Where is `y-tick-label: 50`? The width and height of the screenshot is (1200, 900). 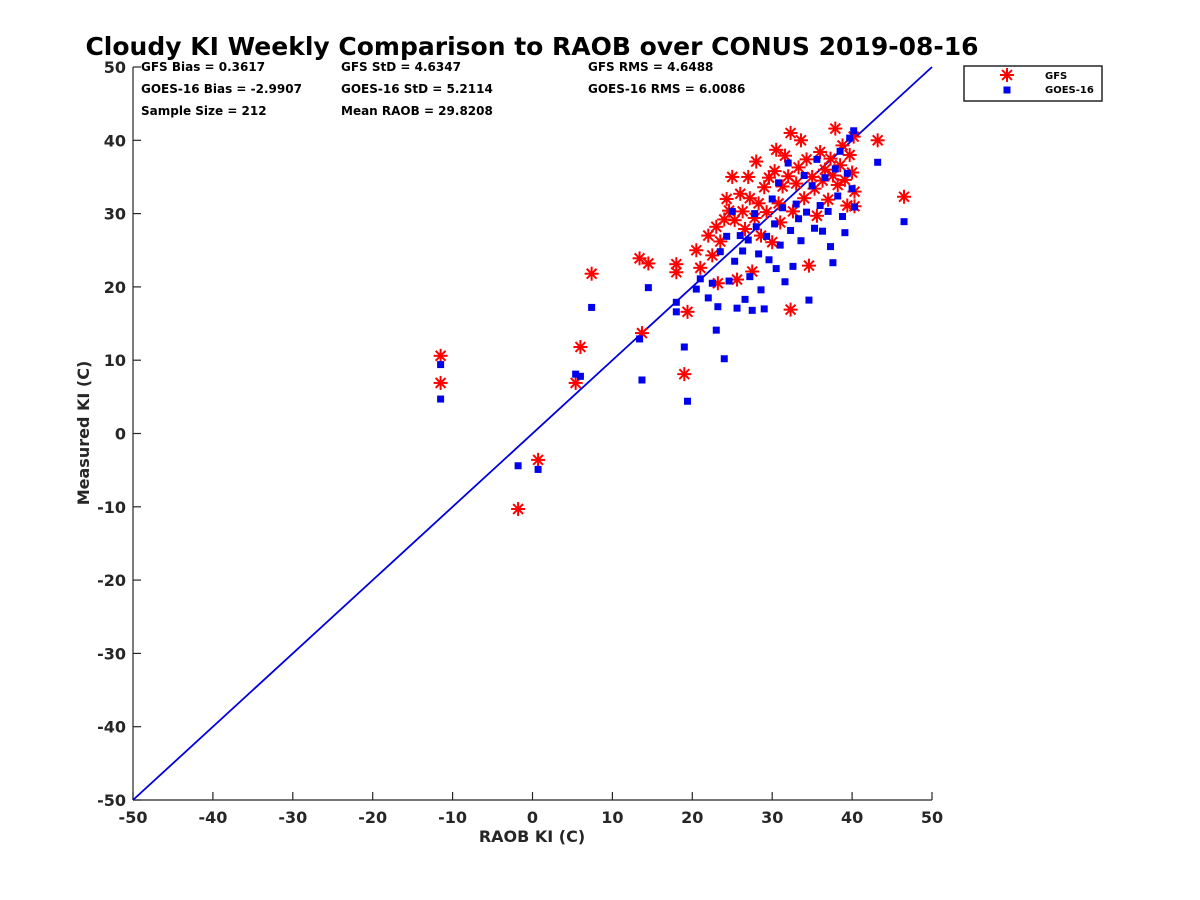 y-tick-label: 50 is located at coordinates (115, 67).